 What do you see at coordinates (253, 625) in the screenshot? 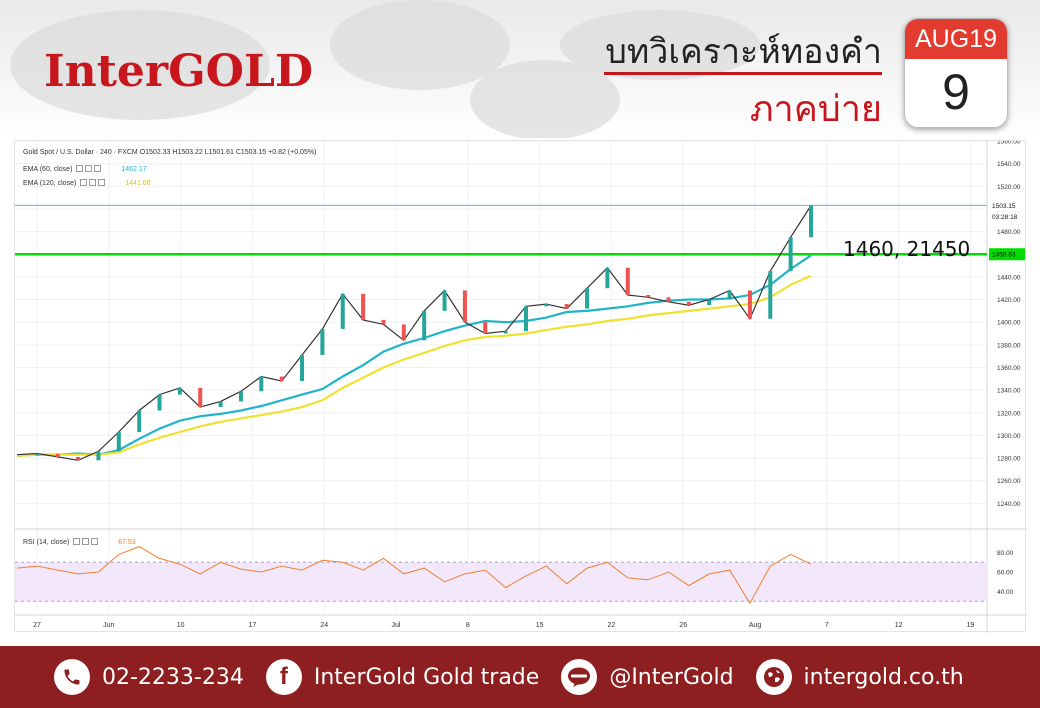
I see `x-tick-label: 17` at bounding box center [253, 625].